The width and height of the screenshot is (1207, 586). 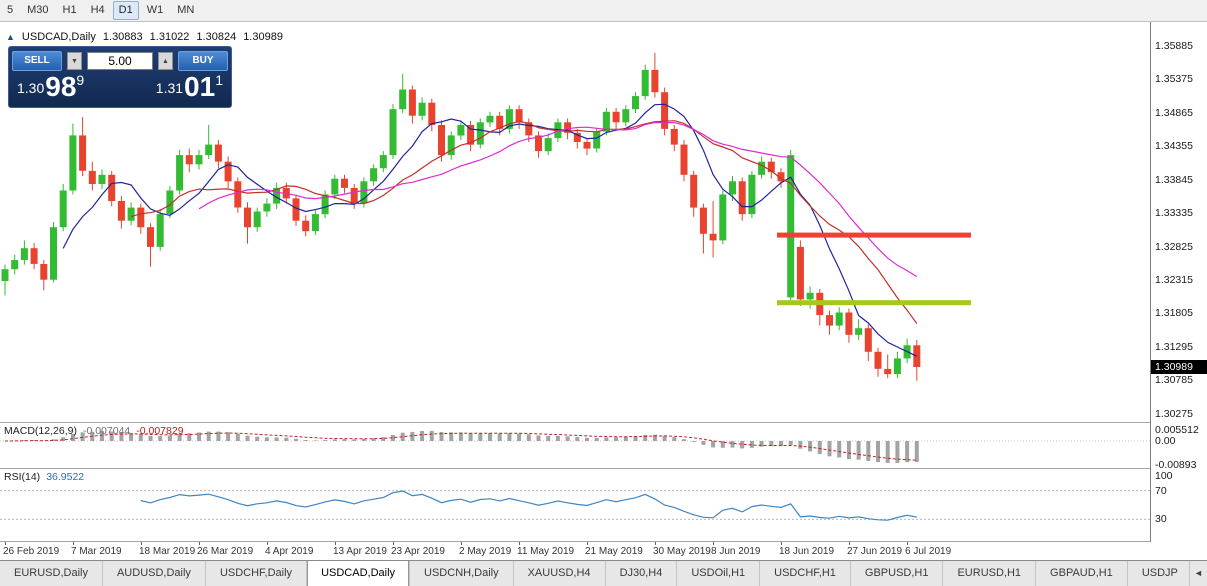 I want to click on price-axis-label: 1.34355, so click(x=1174, y=146).